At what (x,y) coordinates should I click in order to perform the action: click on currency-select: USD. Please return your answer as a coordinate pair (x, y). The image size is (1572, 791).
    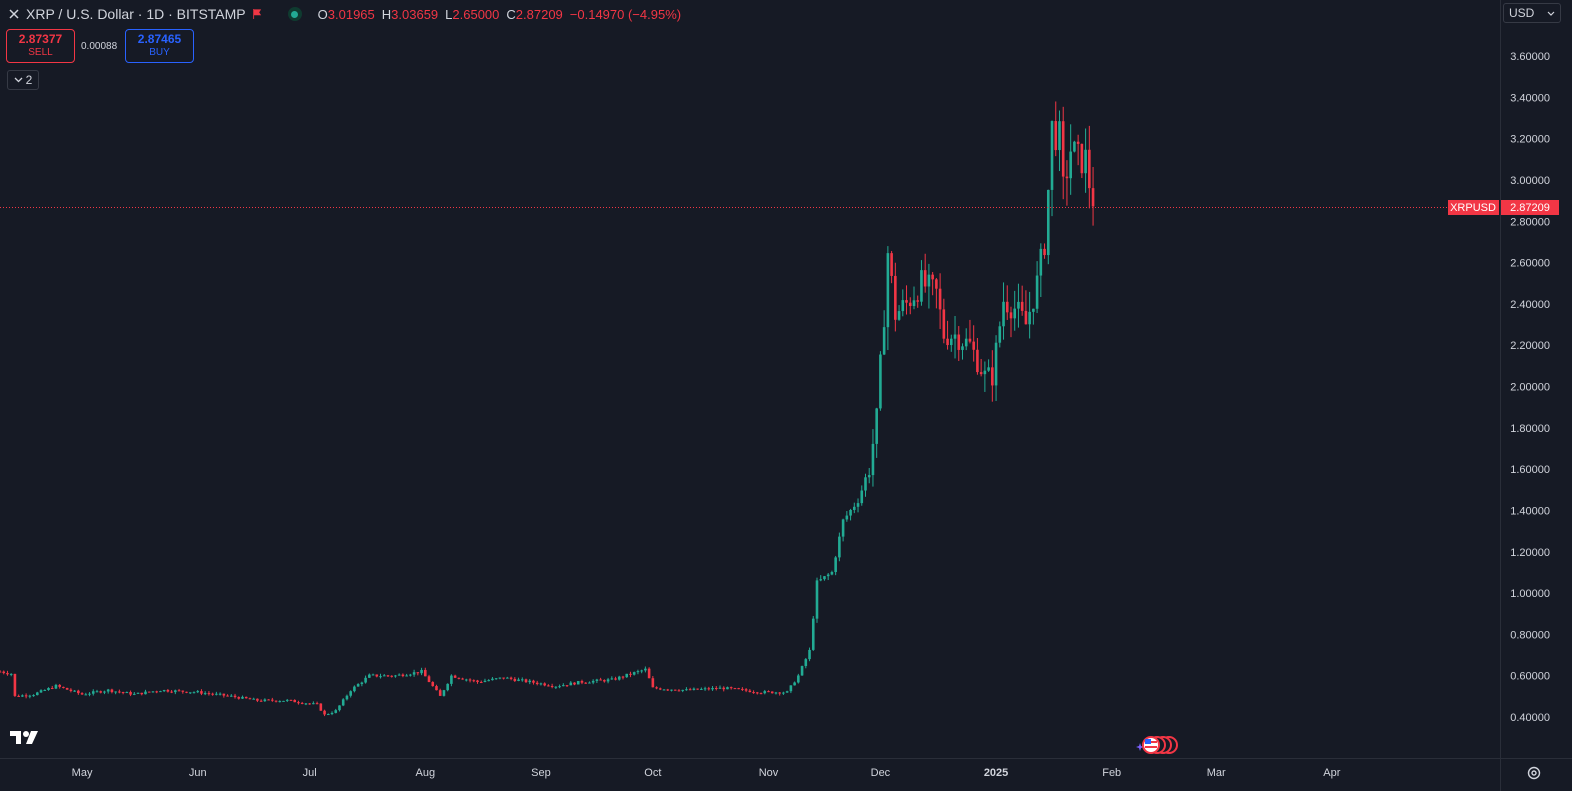
    Looking at the image, I should click on (1532, 13).